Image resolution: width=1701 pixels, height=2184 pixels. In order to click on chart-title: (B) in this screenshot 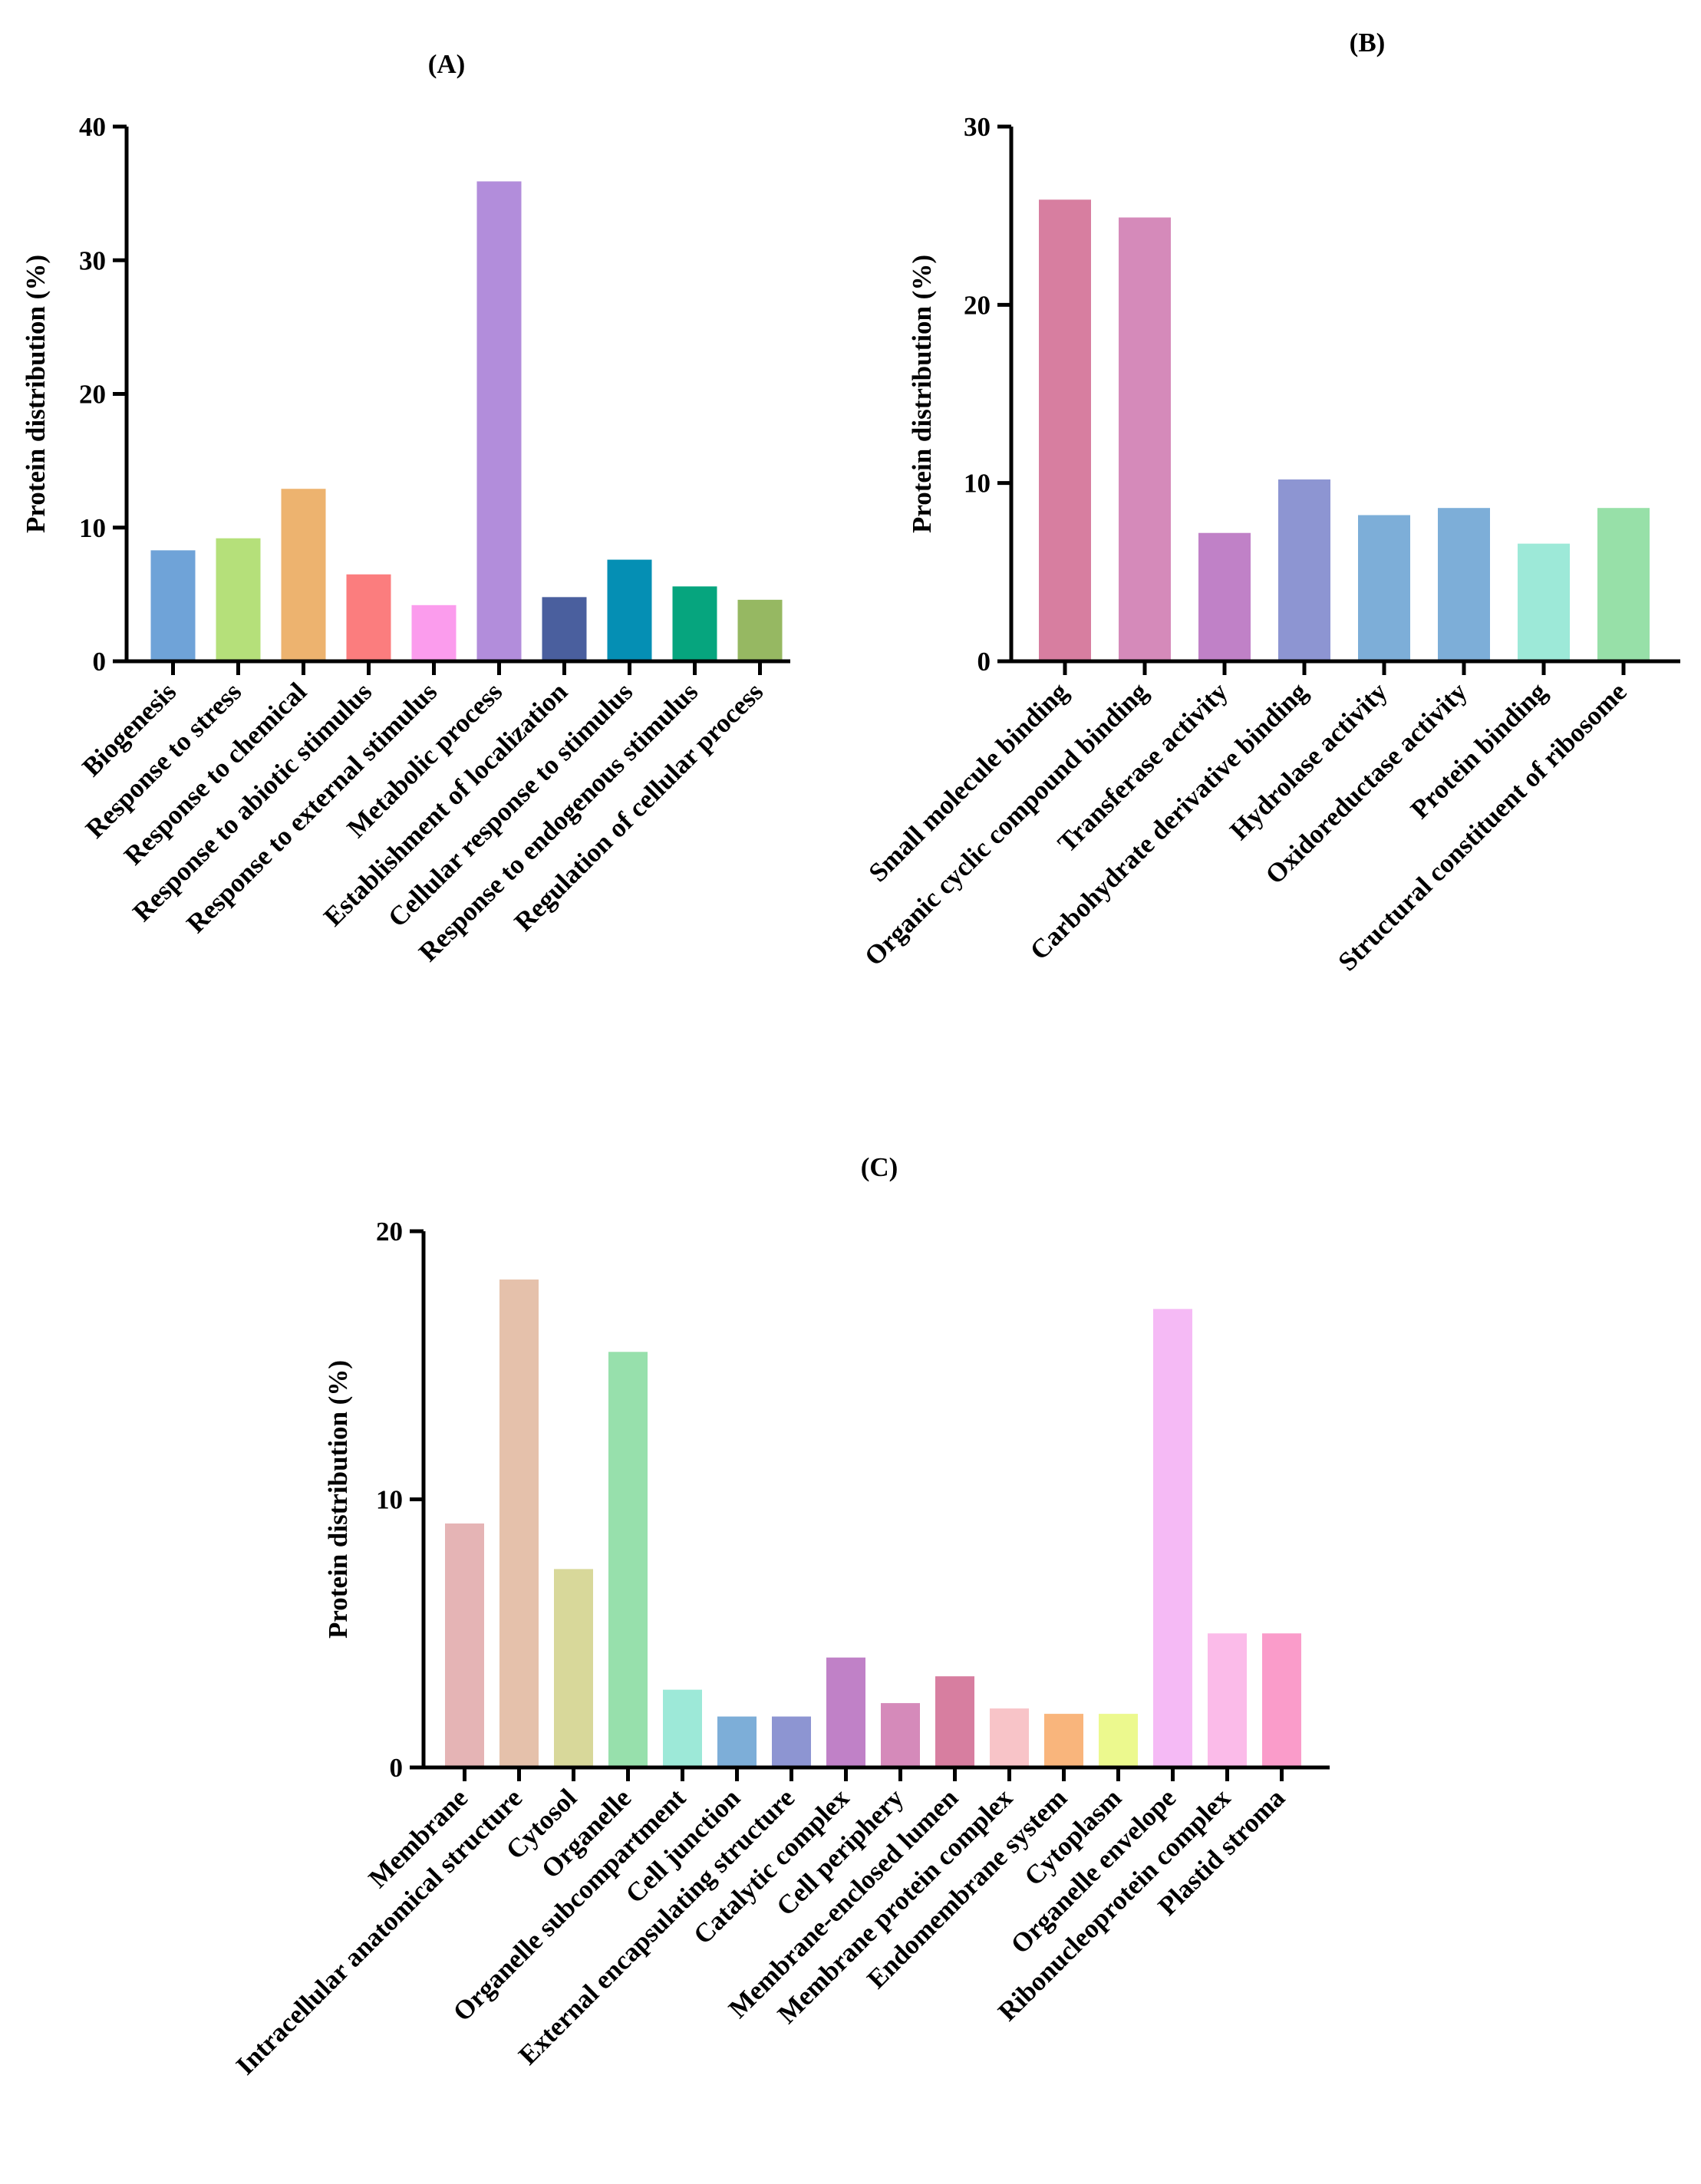, I will do `click(1368, 43)`.